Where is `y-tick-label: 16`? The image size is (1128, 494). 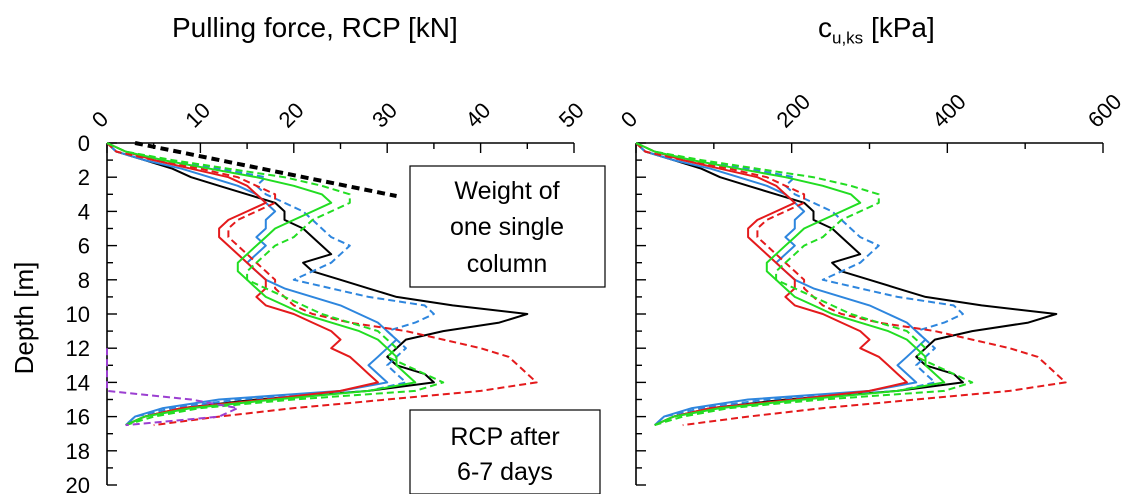
y-tick-label: 16 is located at coordinates (78, 417).